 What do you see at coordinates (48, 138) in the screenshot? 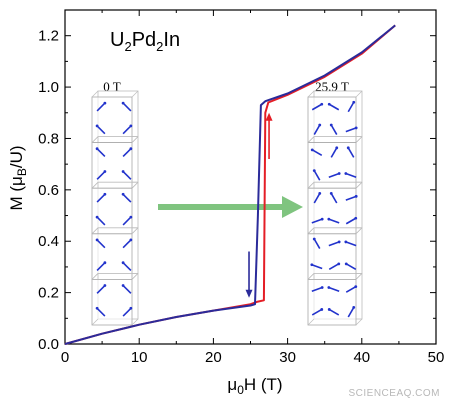
I see `y-tick-label: 0.8` at bounding box center [48, 138].